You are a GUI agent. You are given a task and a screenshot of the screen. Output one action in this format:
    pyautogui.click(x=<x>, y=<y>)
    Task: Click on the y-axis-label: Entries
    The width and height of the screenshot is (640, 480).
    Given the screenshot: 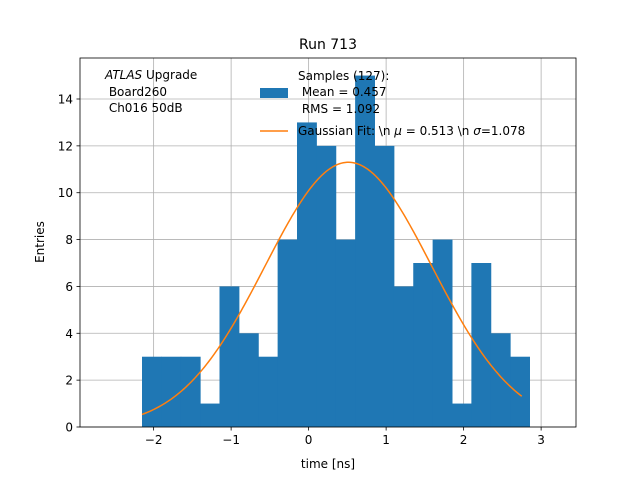 What is the action you would take?
    pyautogui.click(x=40, y=242)
    